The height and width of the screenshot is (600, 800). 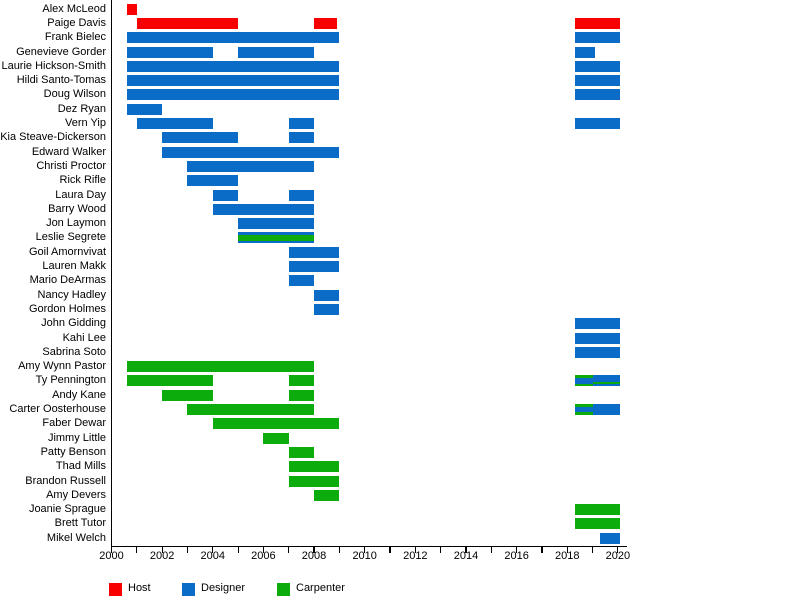 I want to click on person-name: Goil Amornvivat, so click(x=67, y=251).